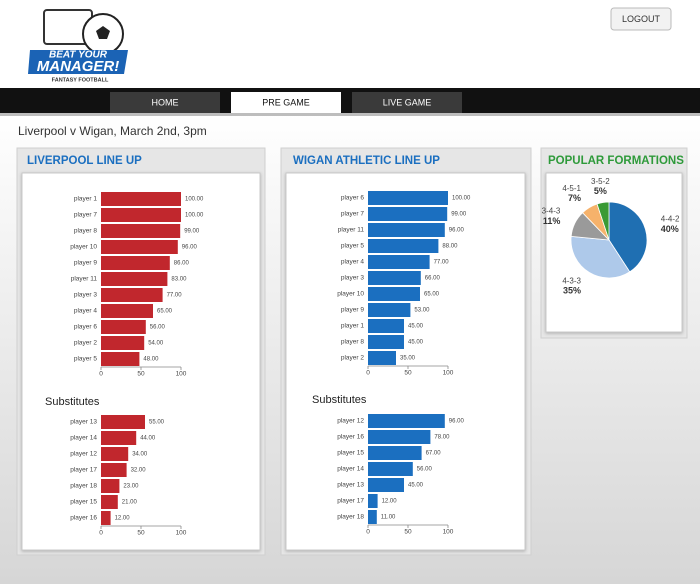 This screenshot has width=700, height=584. Describe the element at coordinates (182, 264) in the screenshot. I see `value-label: 86.00` at that location.